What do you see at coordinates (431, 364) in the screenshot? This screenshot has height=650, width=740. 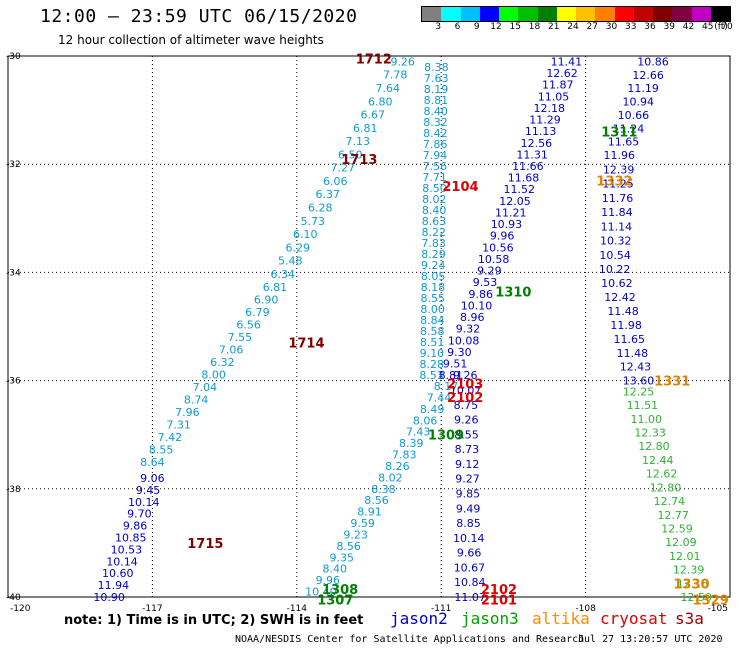 I see `wave-height-value: 8.28` at bounding box center [431, 364].